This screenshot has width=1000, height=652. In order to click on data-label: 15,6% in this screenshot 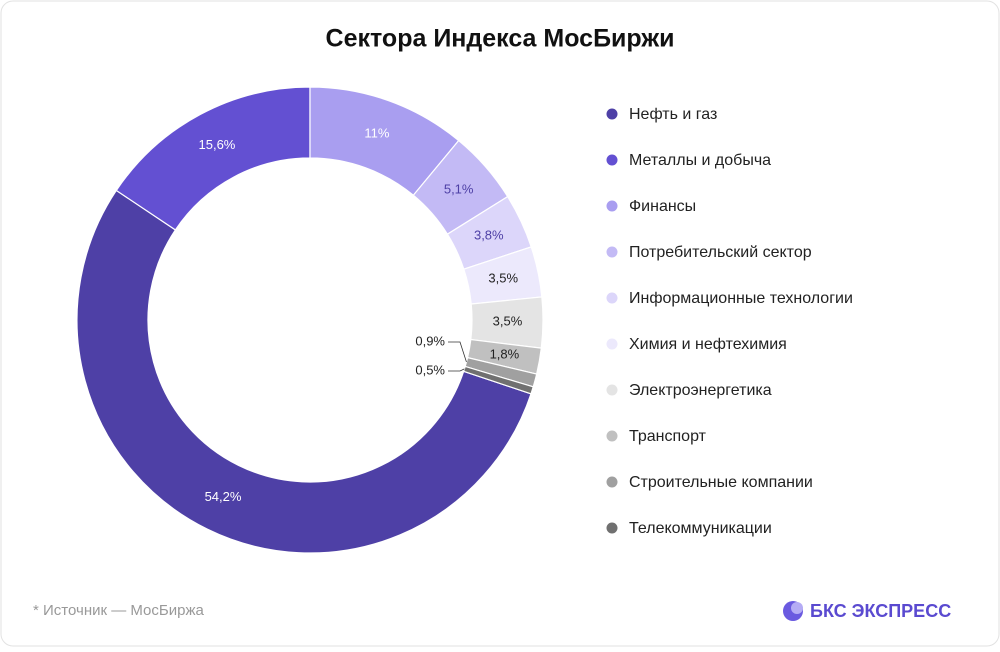, I will do `click(217, 144)`.